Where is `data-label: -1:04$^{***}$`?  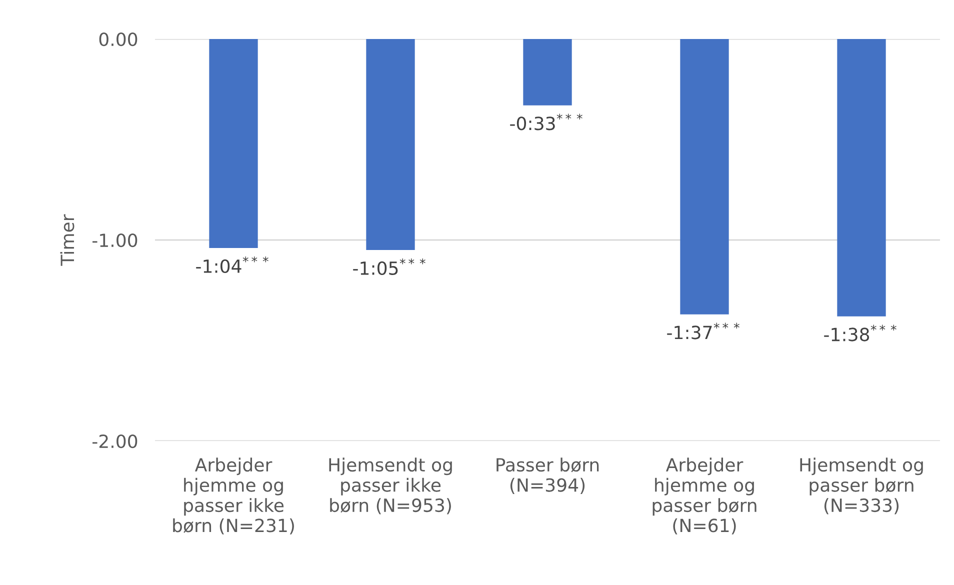 data-label: -1:04$^{***}$ is located at coordinates (232, 264).